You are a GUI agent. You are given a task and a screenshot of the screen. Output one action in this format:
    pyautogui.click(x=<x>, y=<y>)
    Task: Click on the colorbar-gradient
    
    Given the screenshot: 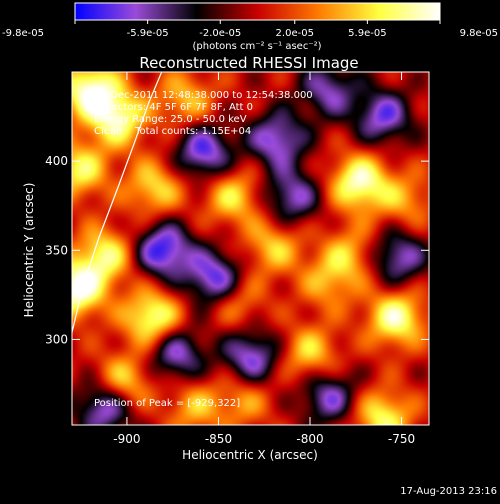 What is the action you would take?
    pyautogui.click(x=257, y=11)
    